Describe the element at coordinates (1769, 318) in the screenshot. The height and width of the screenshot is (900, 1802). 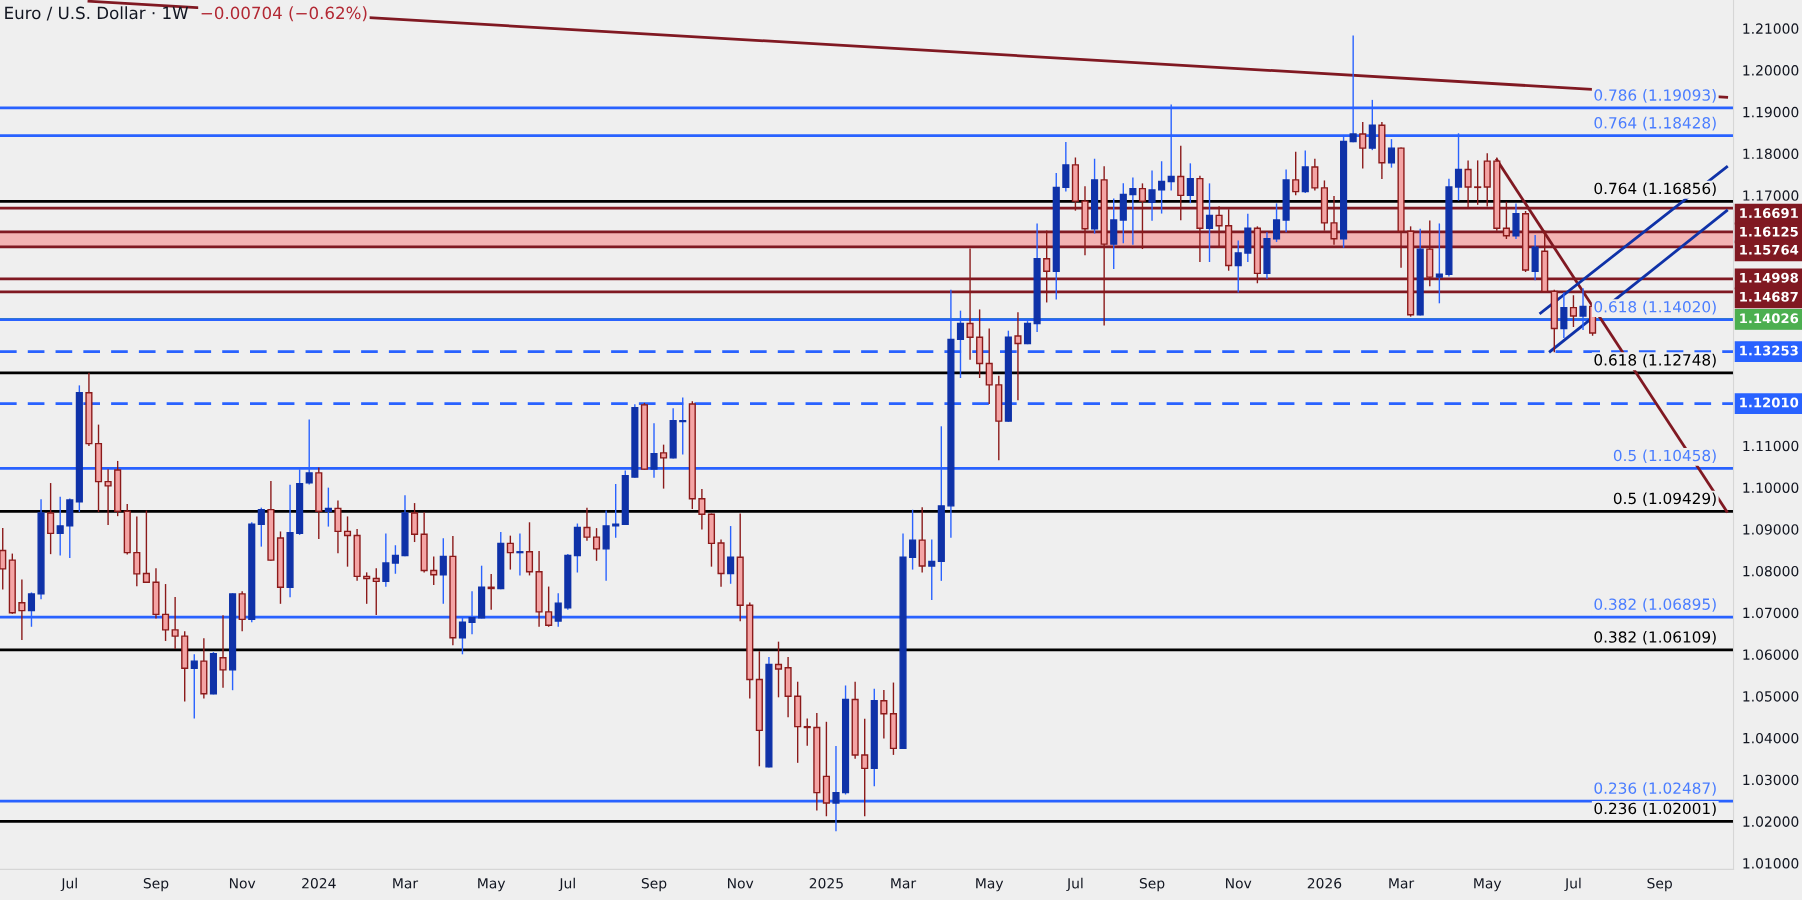
I see `ref-line-label: 1.14026` at that location.